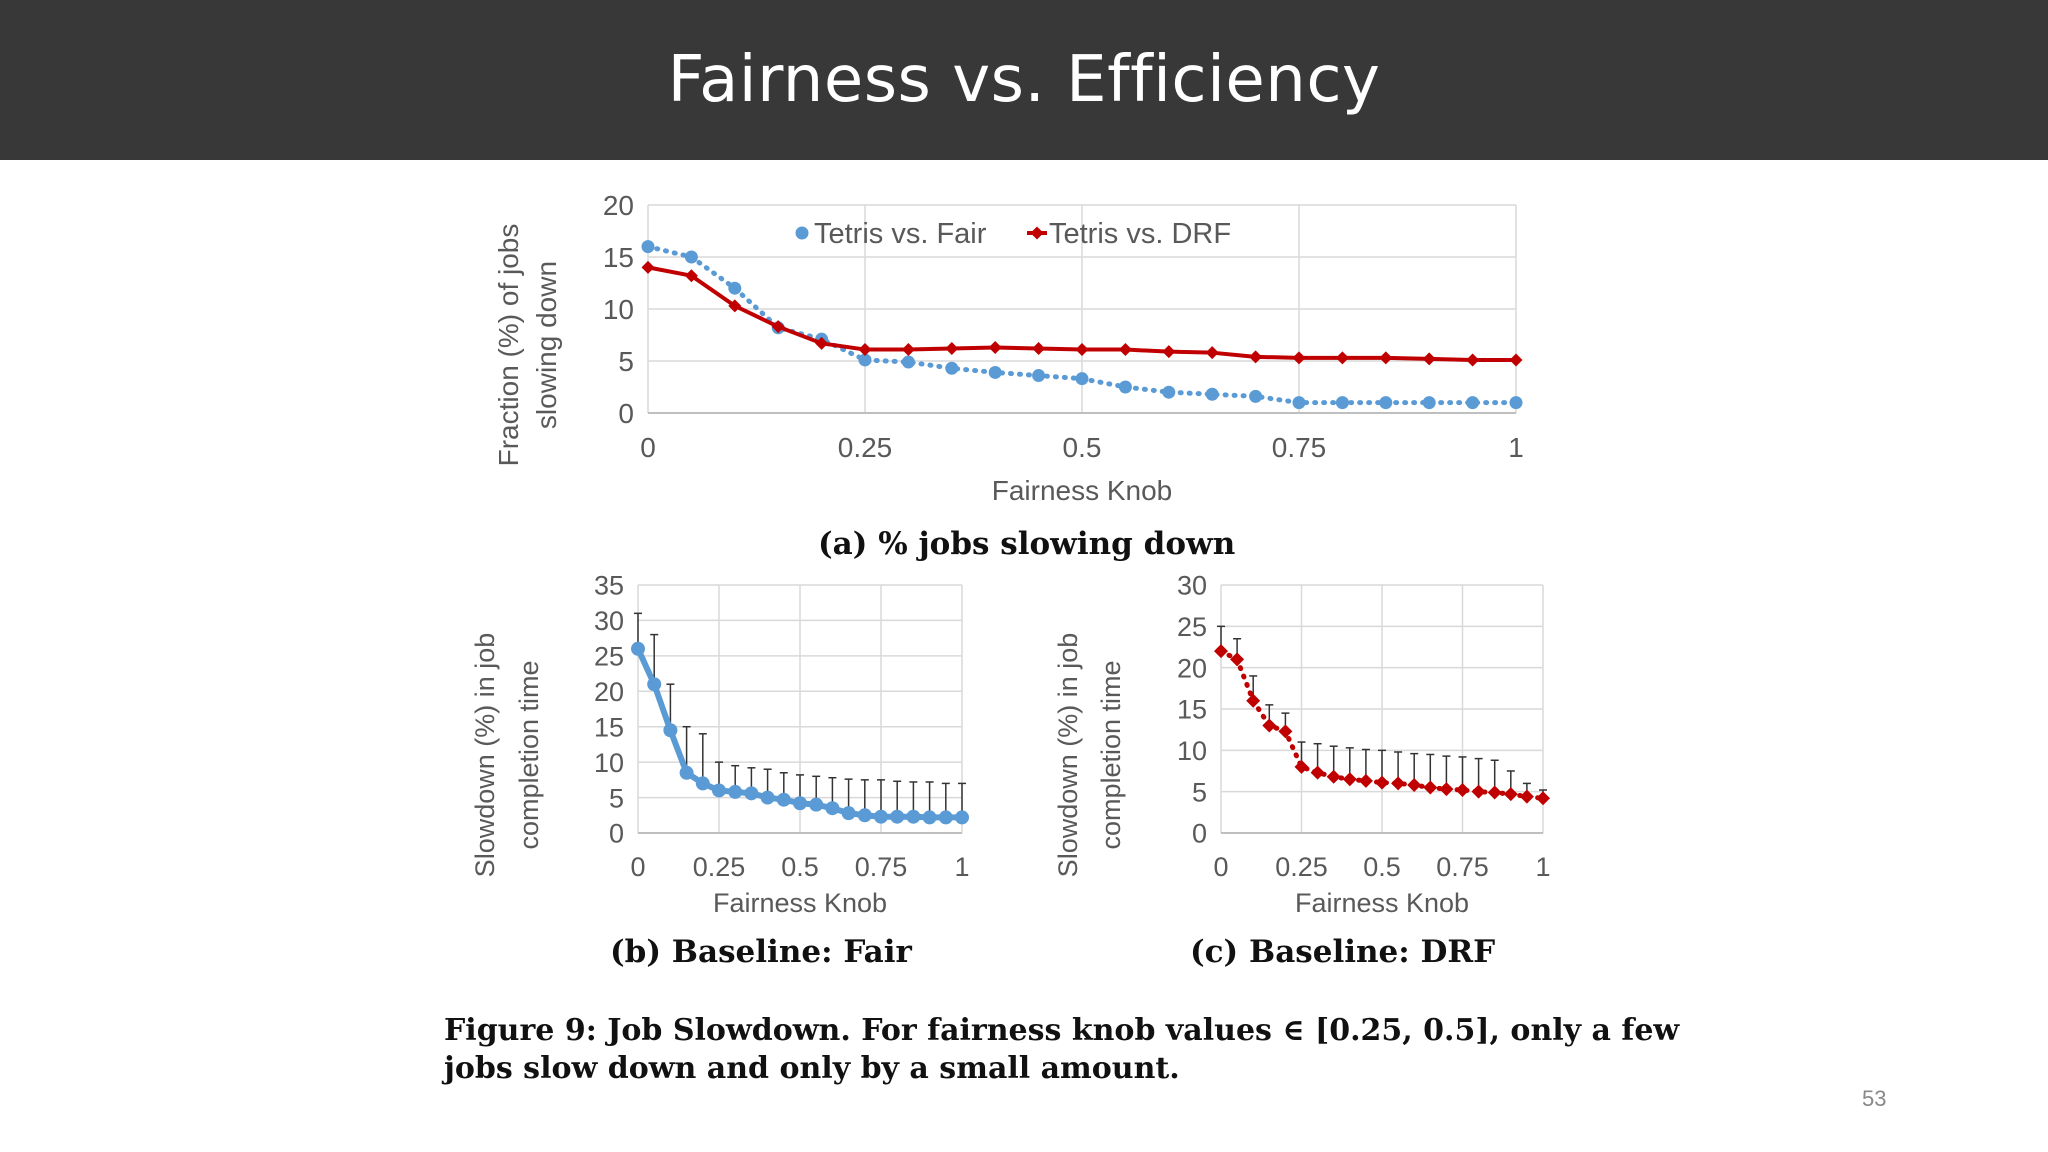 The height and width of the screenshot is (1152, 2048). I want to click on slide-title: Fairness vs. Efficiency, so click(1024, 80).